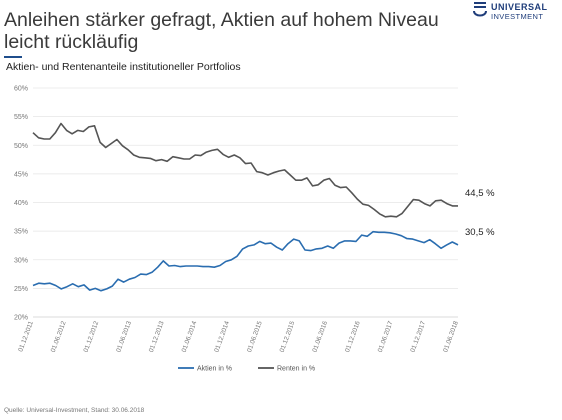 The image size is (562, 420). Describe the element at coordinates (21, 232) in the screenshot. I see `y-tick-label: 35%` at that location.